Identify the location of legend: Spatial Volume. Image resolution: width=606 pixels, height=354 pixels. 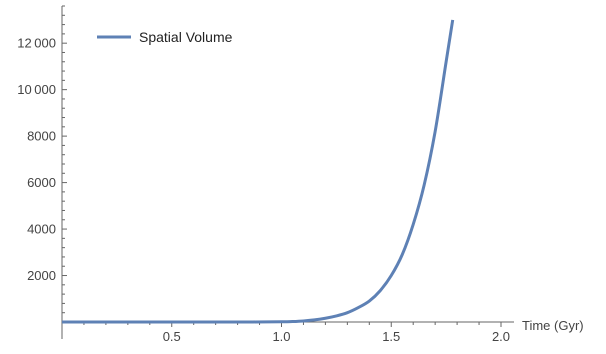
(165, 37).